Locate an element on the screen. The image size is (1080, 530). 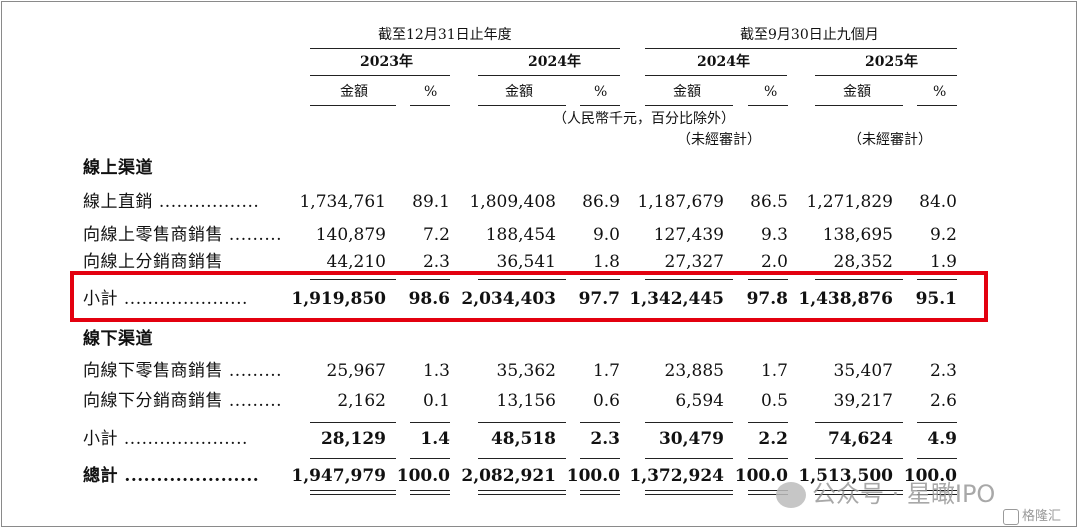
cell-total-3: 2,082,921 is located at coordinates (508, 476).